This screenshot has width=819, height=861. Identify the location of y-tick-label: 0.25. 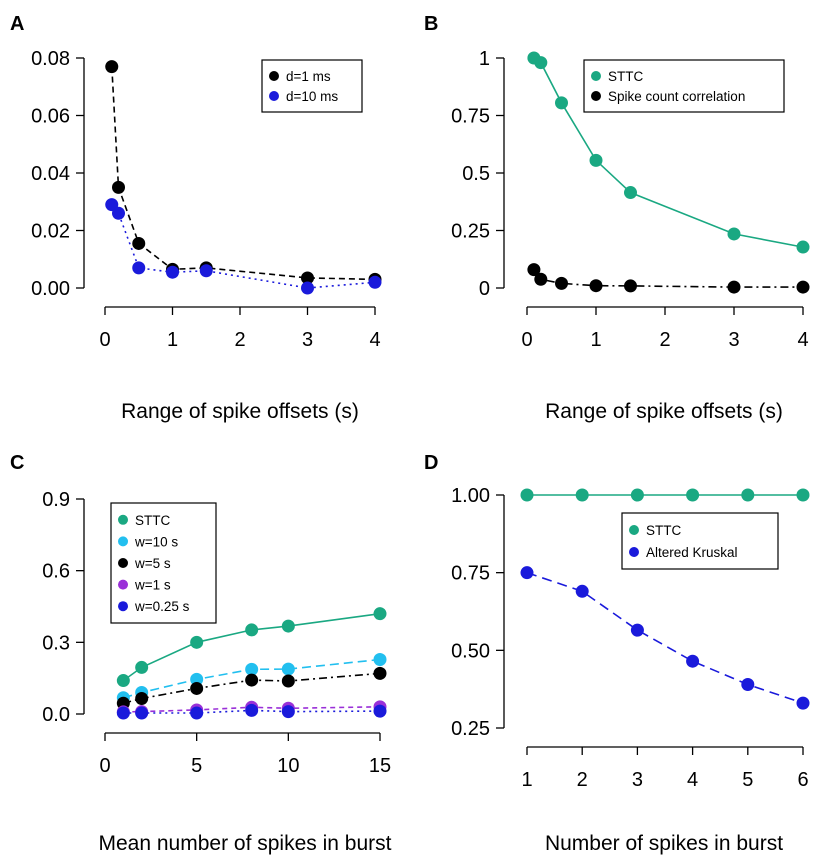
(470, 729).